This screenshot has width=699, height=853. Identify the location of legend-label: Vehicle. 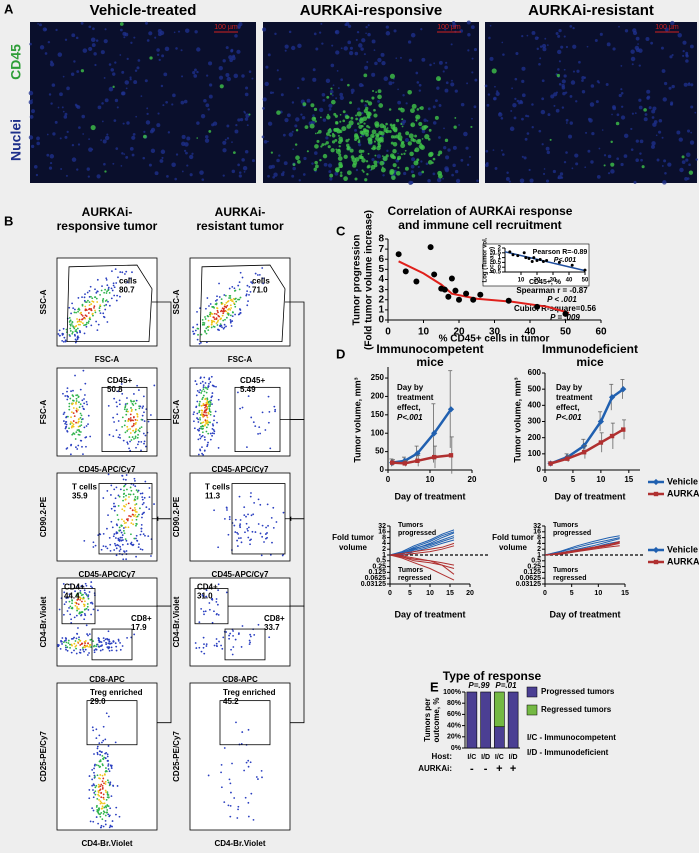
(682, 481).